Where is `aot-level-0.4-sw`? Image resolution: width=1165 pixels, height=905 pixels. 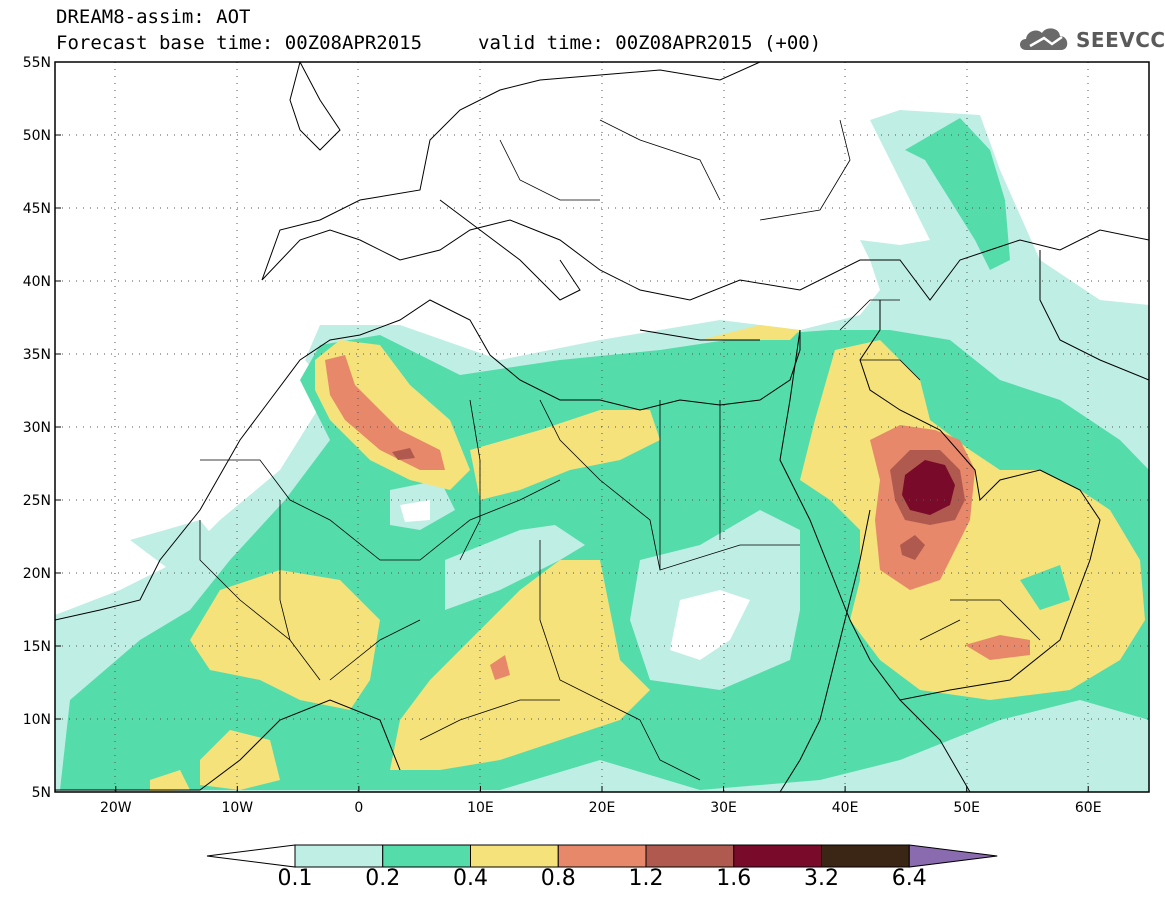
aot-level-0.4-sw is located at coordinates (285, 640).